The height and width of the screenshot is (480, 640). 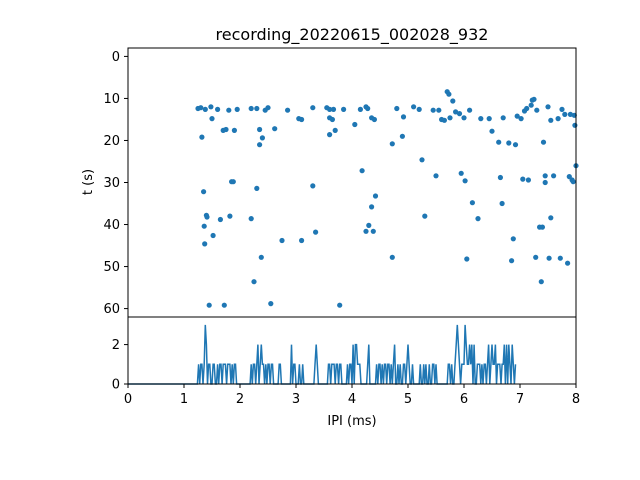 I want to click on y-tick-label: 0, so click(x=116, y=57).